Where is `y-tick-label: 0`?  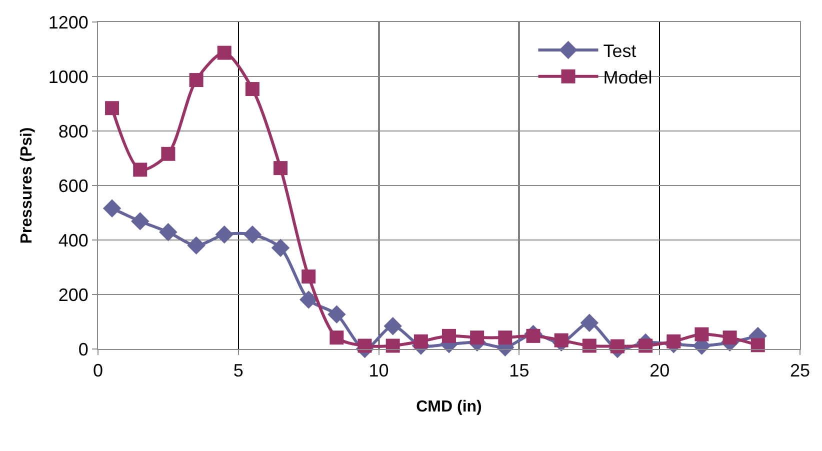 y-tick-label: 0 is located at coordinates (83, 349).